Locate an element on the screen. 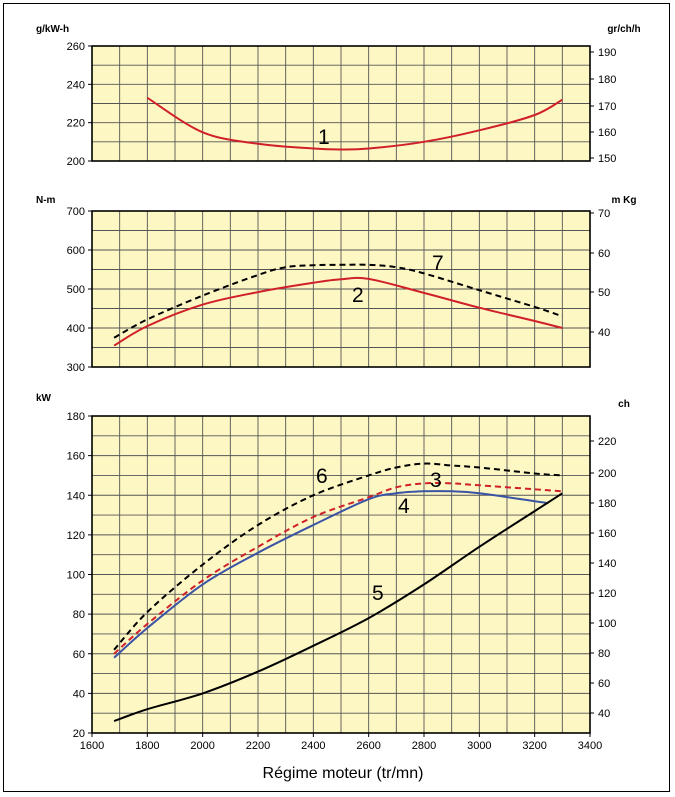 The height and width of the screenshot is (797, 675). x-tick-label: 1600 is located at coordinates (92, 746).